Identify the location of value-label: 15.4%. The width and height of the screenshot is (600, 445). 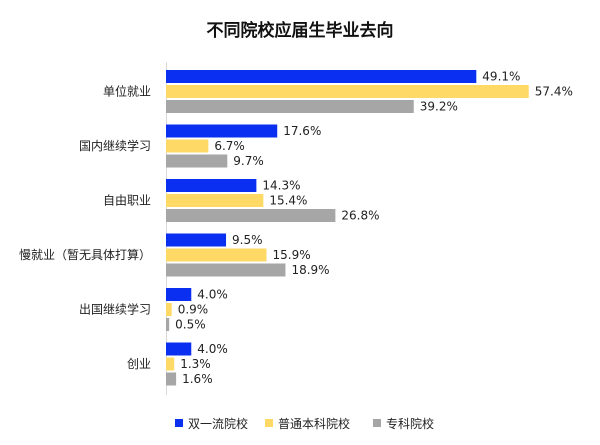
(288, 201).